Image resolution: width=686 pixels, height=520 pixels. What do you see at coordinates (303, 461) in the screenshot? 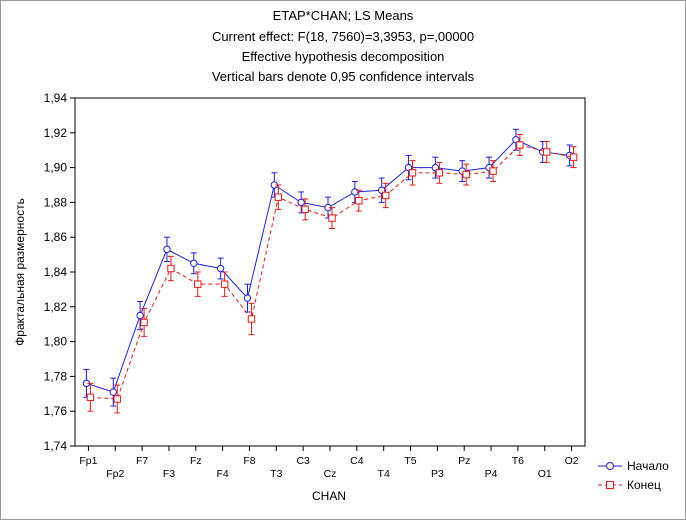
I see `x-tick-label: C3` at bounding box center [303, 461].